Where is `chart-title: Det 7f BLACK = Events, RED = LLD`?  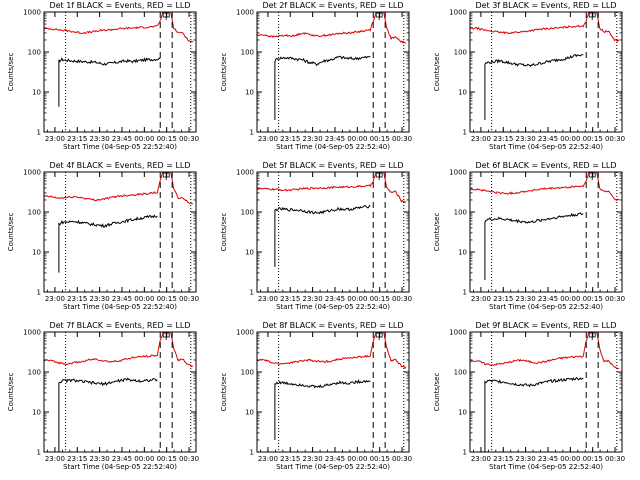 chart-title: Det 7f BLACK = Events, RED = LLD is located at coordinates (119, 325).